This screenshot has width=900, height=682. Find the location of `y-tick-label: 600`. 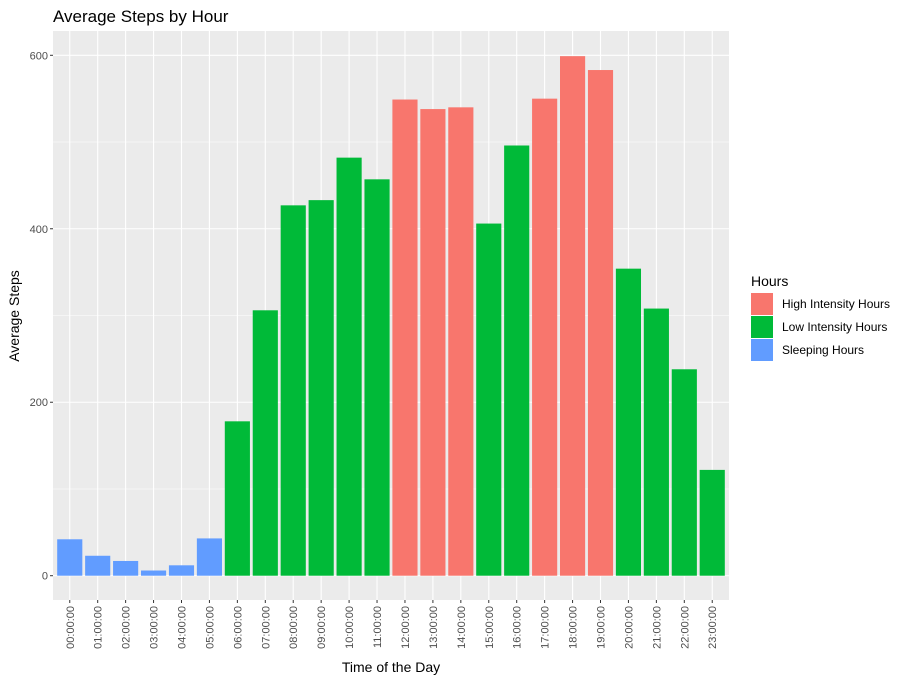

y-tick-label: 600 is located at coordinates (39, 56).